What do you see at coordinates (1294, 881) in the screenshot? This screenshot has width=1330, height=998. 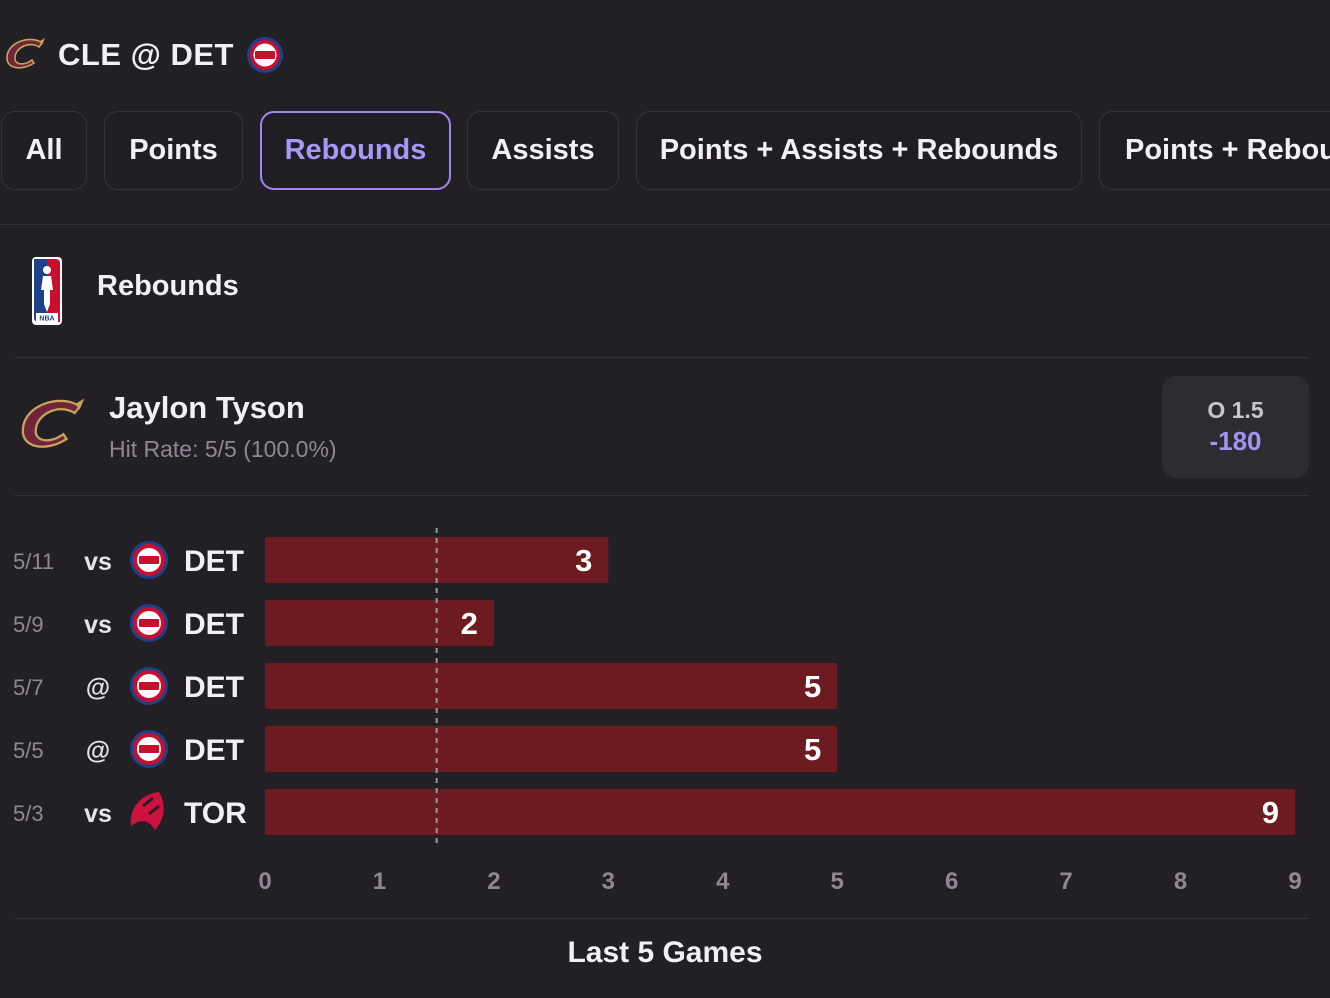 I see `x-tick-label: 9` at bounding box center [1294, 881].